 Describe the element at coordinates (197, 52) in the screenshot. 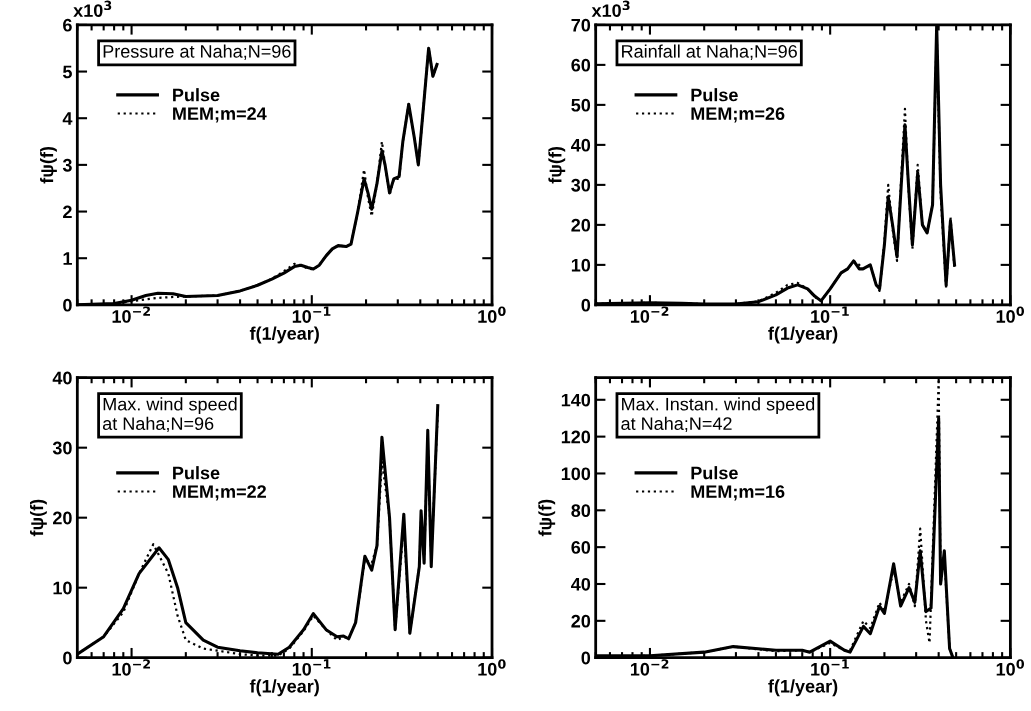

I see `text: Pressure at Naha;N=96` at that location.